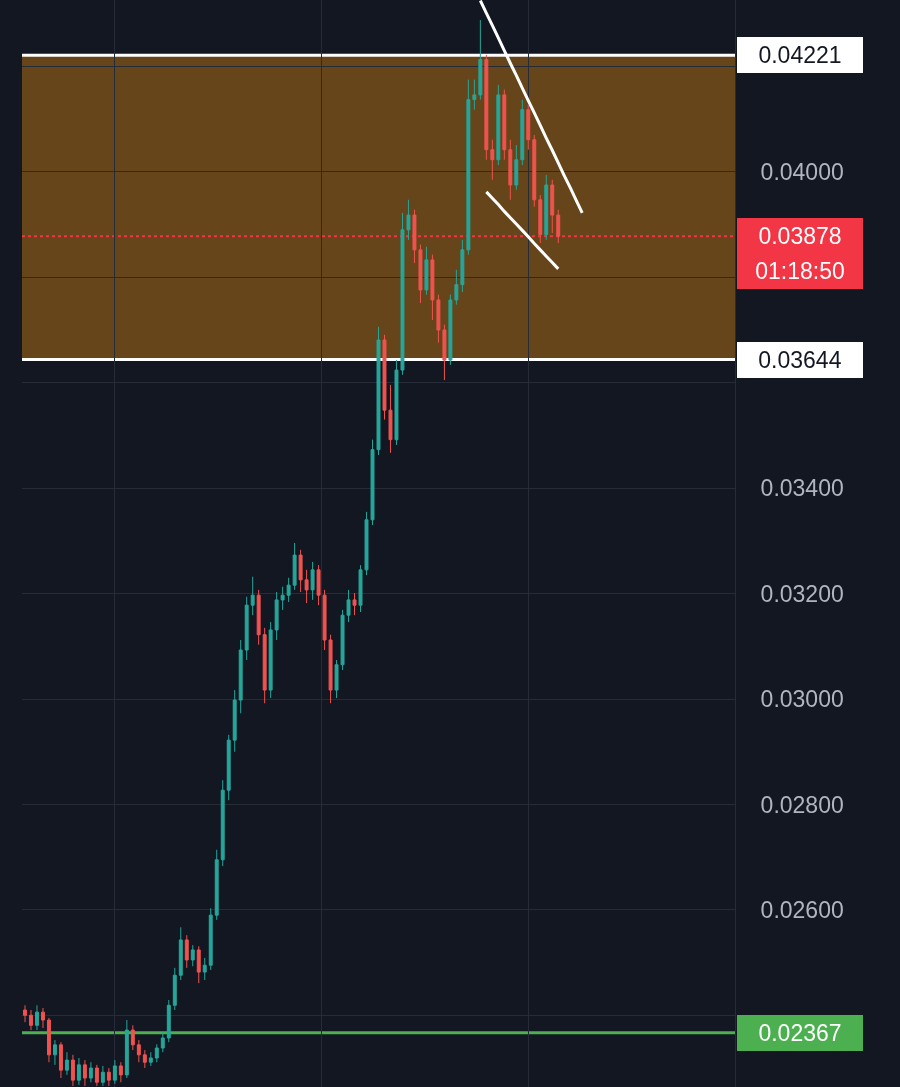  Describe the element at coordinates (800, 1033) in the screenshot. I see `ref-line-label: 0.02367` at that location.